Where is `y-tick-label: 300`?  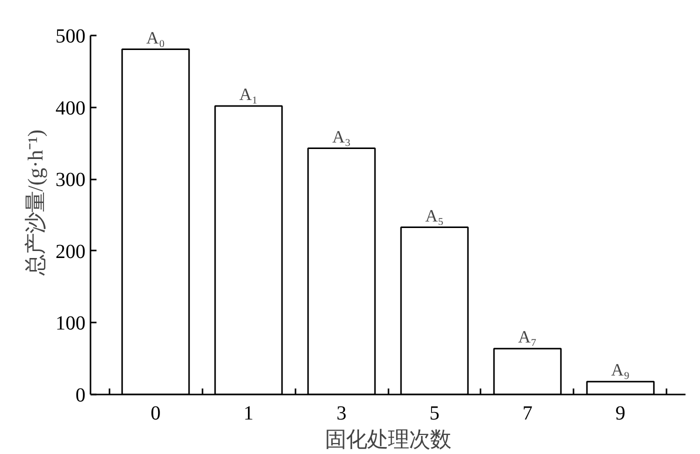
y-tick-label: 300 is located at coordinates (71, 180).